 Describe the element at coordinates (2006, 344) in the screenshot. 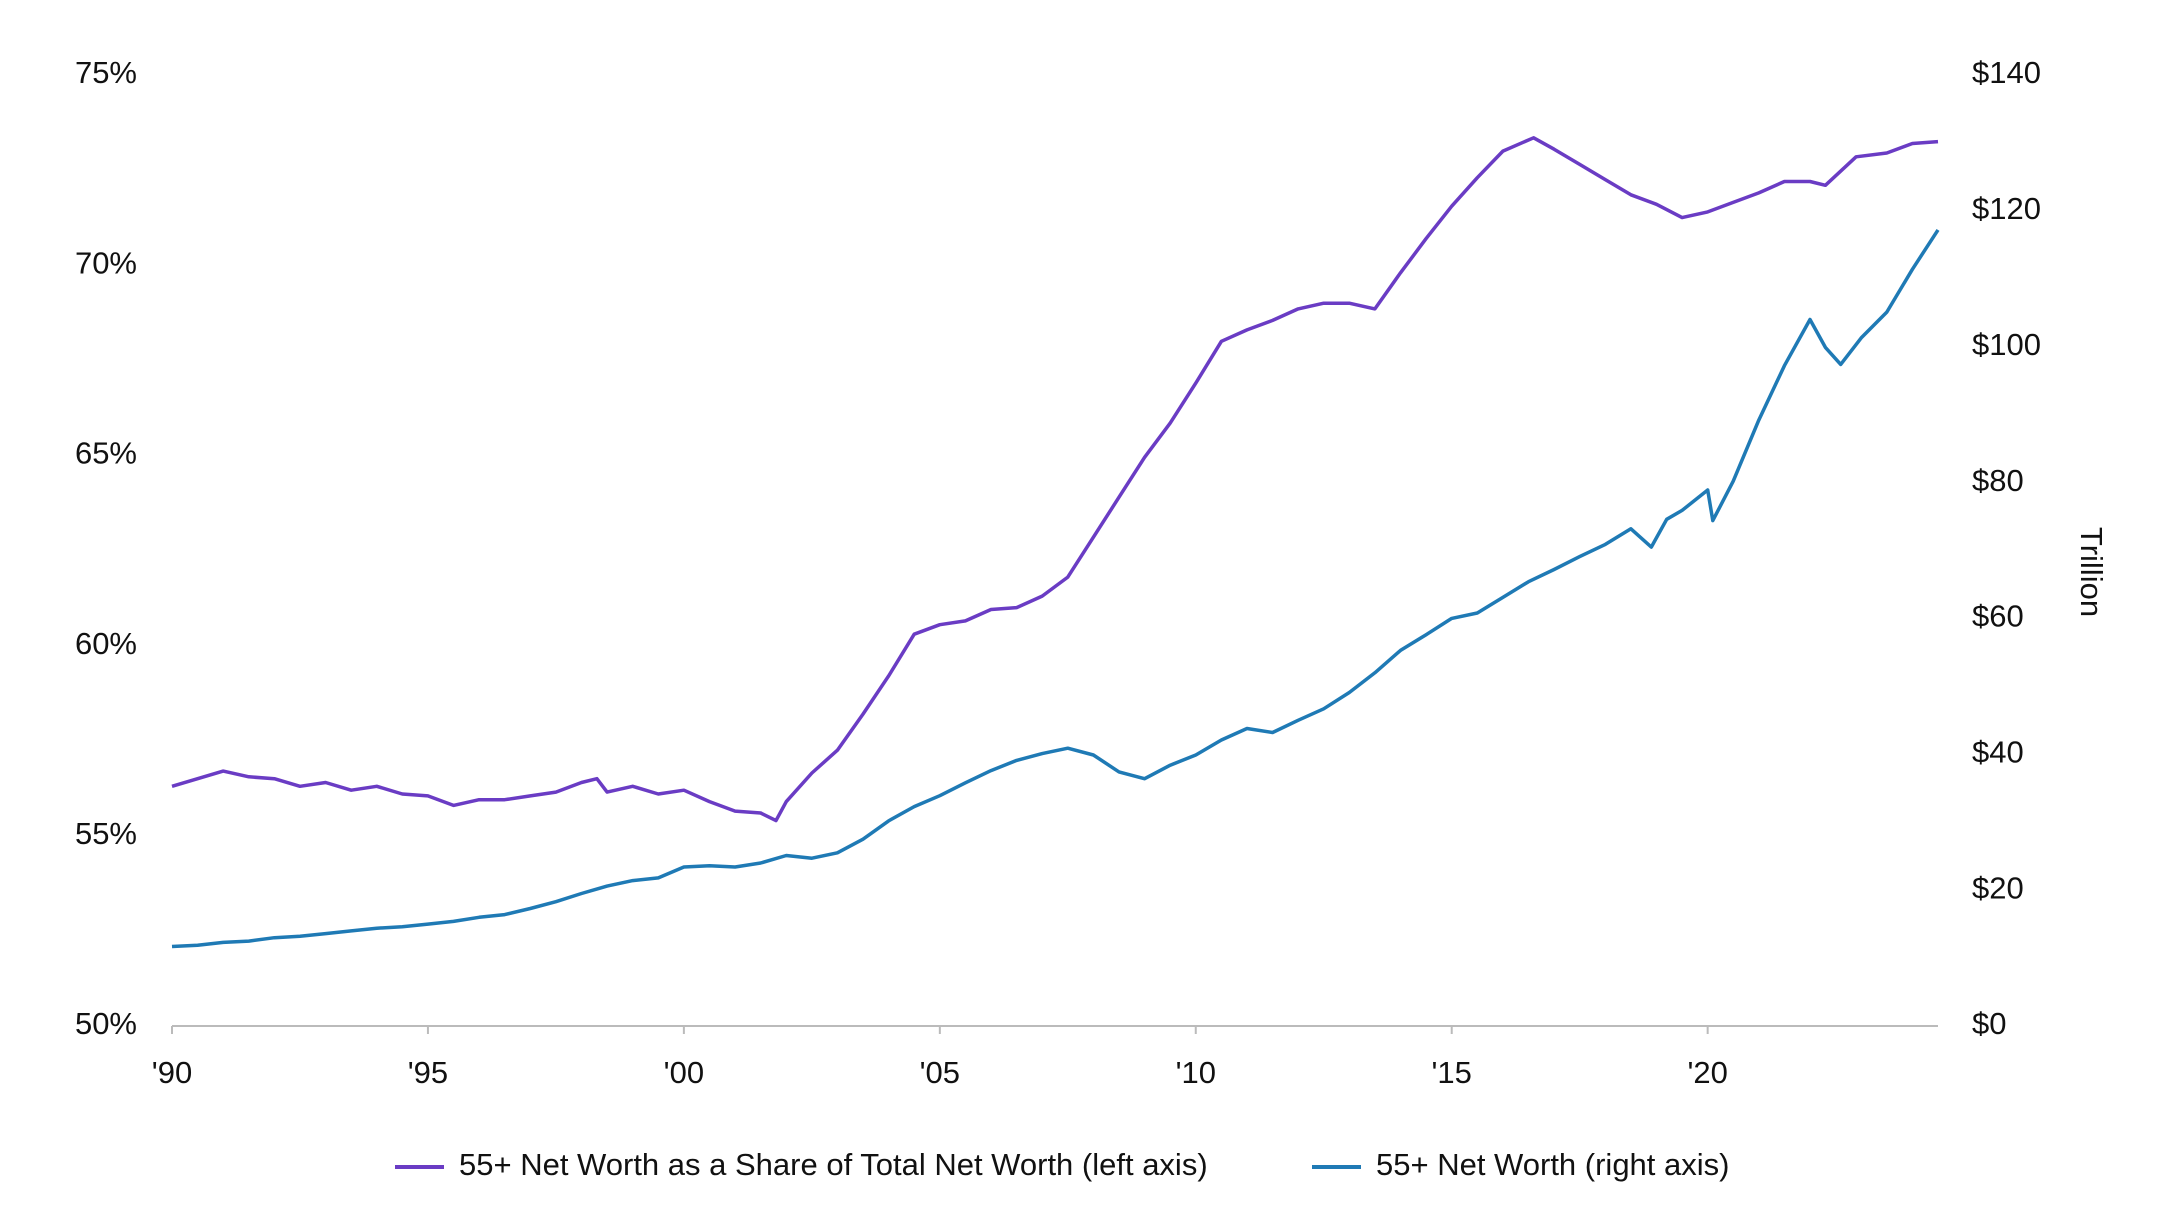

I see `y2-tick-label: $100` at that location.